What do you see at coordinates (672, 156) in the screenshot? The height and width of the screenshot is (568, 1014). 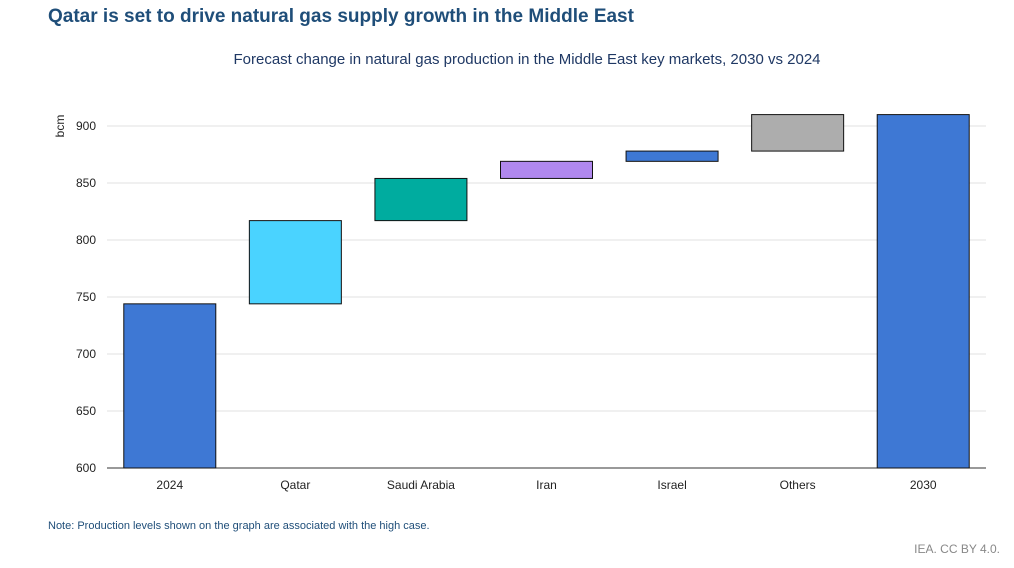 I see `bar-israel` at bounding box center [672, 156].